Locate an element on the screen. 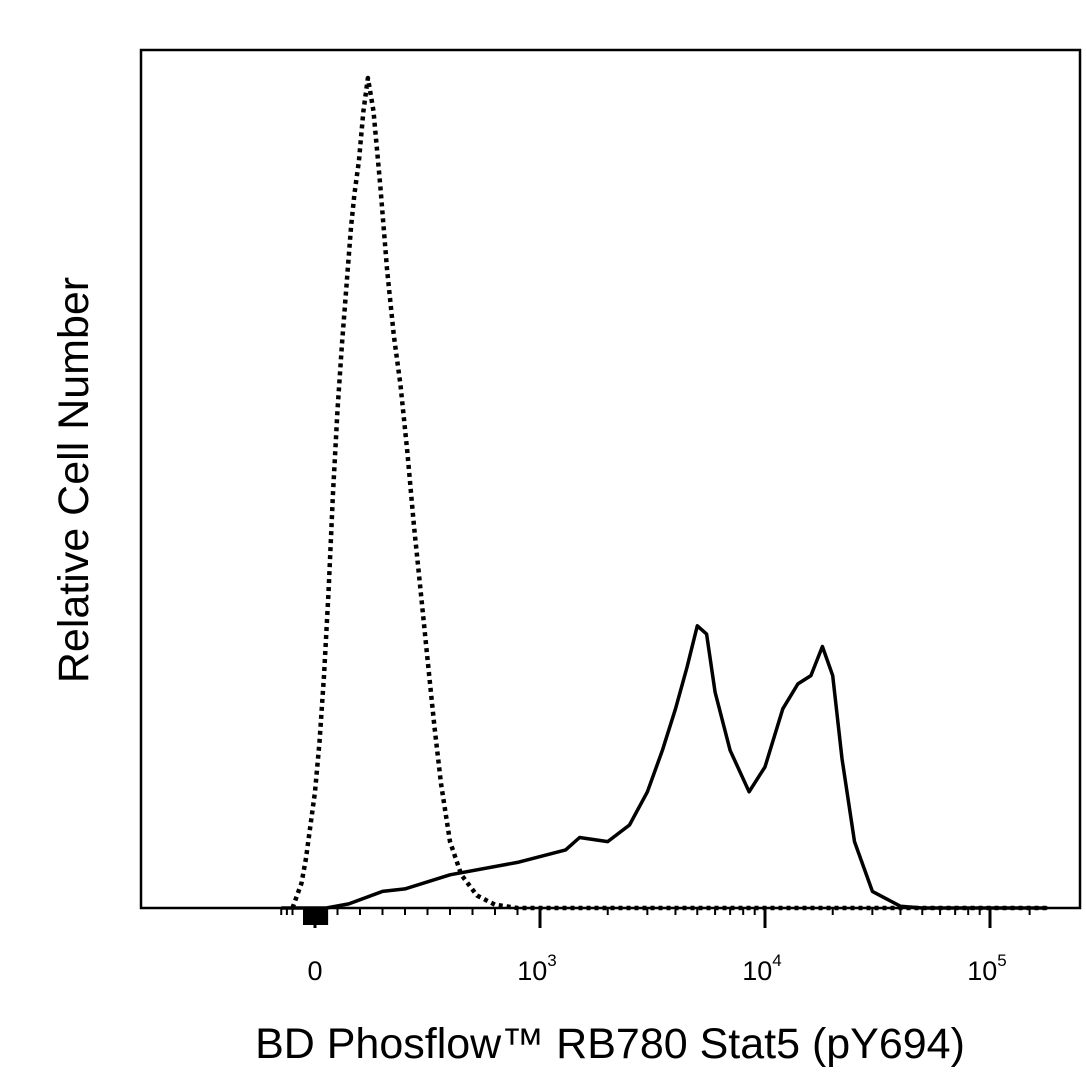  x-tick-label-exponent: 3 is located at coordinates (551, 960).